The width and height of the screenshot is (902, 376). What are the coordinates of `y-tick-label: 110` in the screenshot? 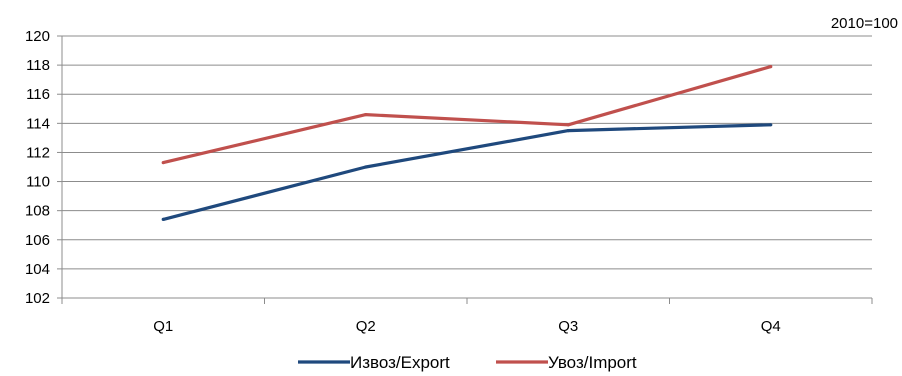 It's located at (38, 182).